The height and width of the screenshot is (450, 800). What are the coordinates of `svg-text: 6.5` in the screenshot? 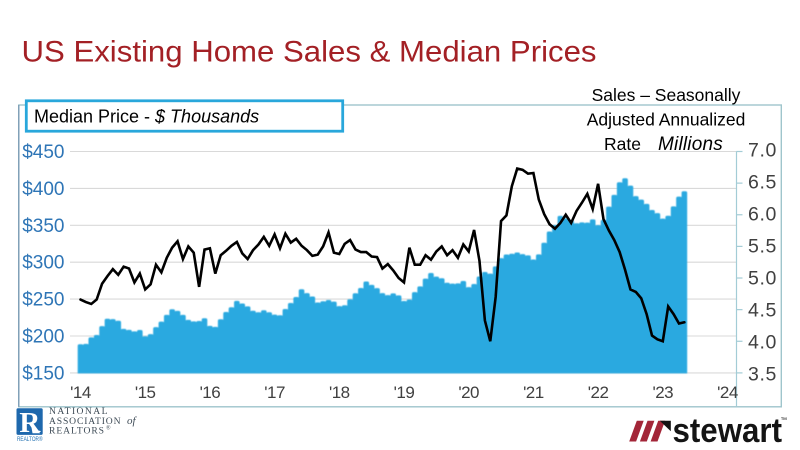 It's located at (762, 183).